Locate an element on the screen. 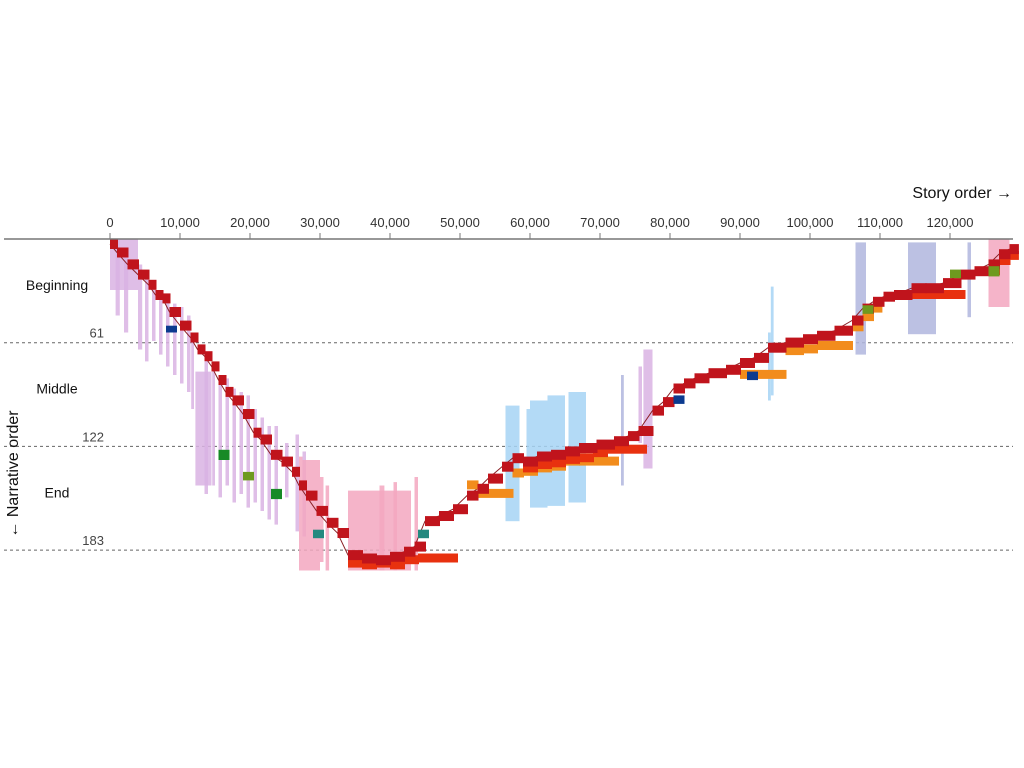 This screenshot has height=768, width=1024. x-tick-label: 110,000 is located at coordinates (880, 222).